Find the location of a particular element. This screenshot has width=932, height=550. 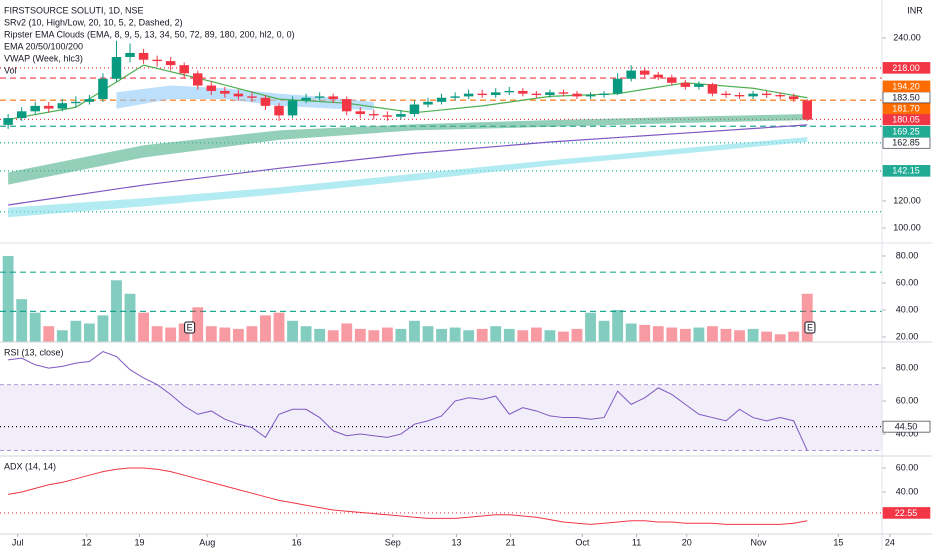

adx-pane is located at coordinates (441, 496).